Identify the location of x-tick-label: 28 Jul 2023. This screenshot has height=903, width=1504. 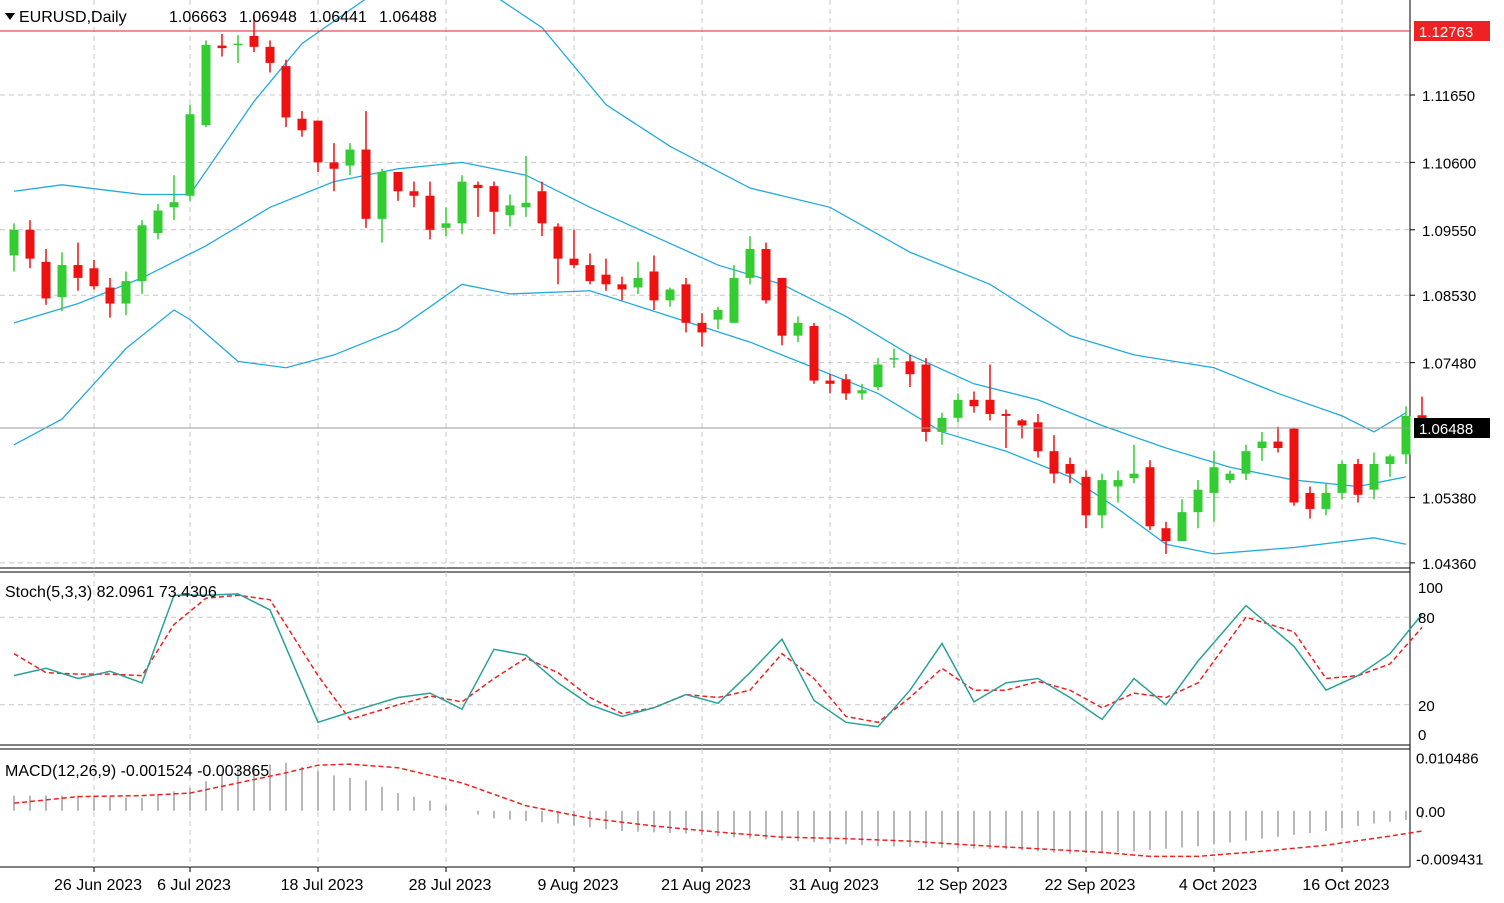
(450, 885).